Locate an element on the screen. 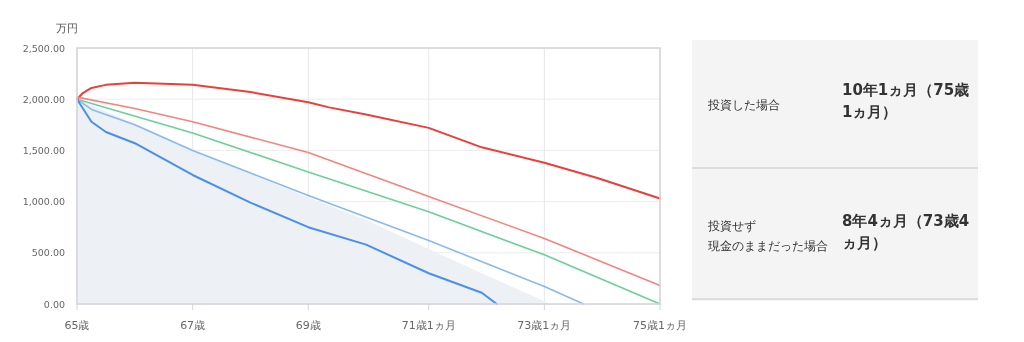 This screenshot has height=342, width=1024. x-tick-label: 71歳1ヵ月 is located at coordinates (428, 325).